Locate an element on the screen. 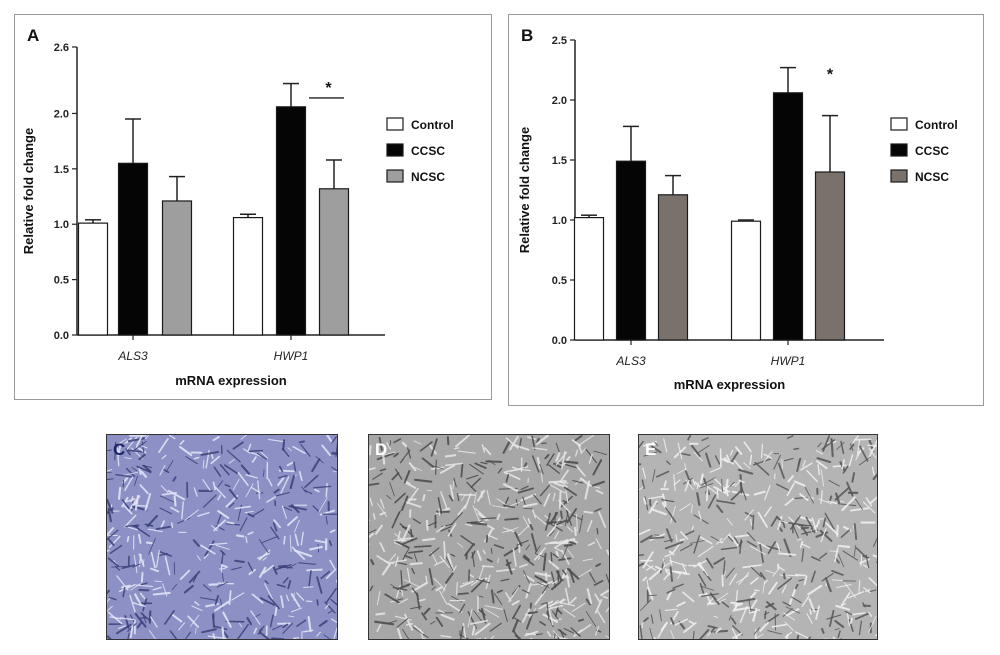 Image resolution: width=1000 pixels, height=655 pixels. panel-letter-a: A is located at coordinates (33, 35).